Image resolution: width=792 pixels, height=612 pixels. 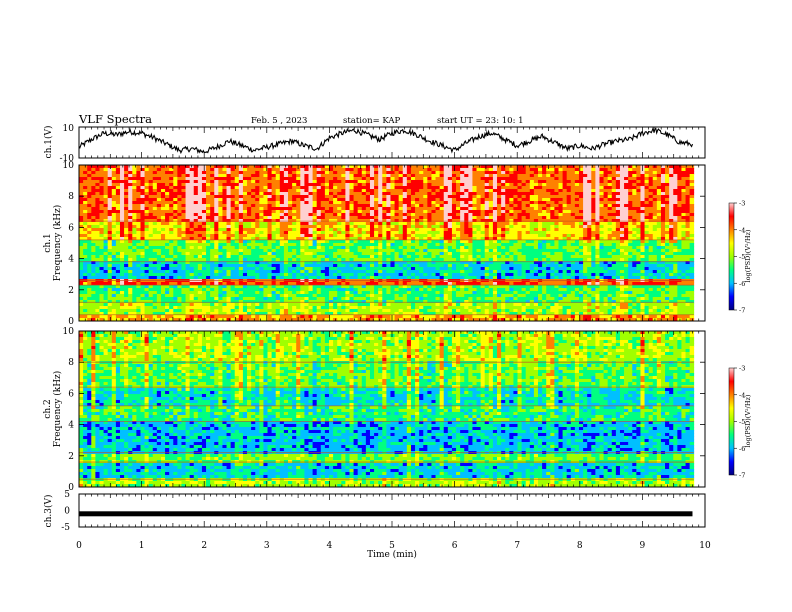 I want to click on station-label: station= KAP, so click(x=372, y=121).